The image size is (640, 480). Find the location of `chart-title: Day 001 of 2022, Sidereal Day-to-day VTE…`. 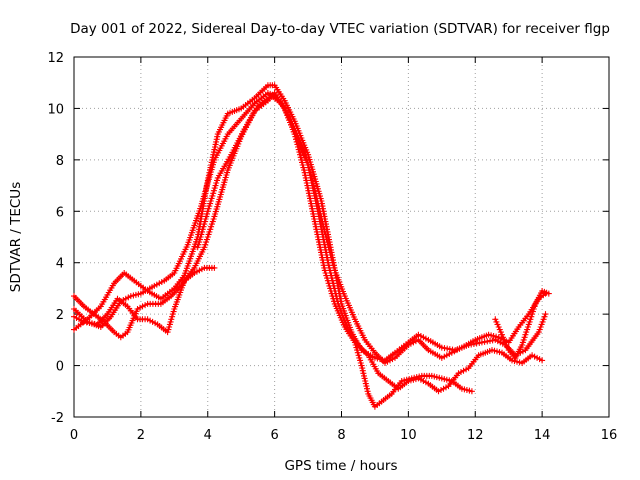

chart-title: Day 001 of 2022, Sidereal Day-to-day VTE… is located at coordinates (340, 29).